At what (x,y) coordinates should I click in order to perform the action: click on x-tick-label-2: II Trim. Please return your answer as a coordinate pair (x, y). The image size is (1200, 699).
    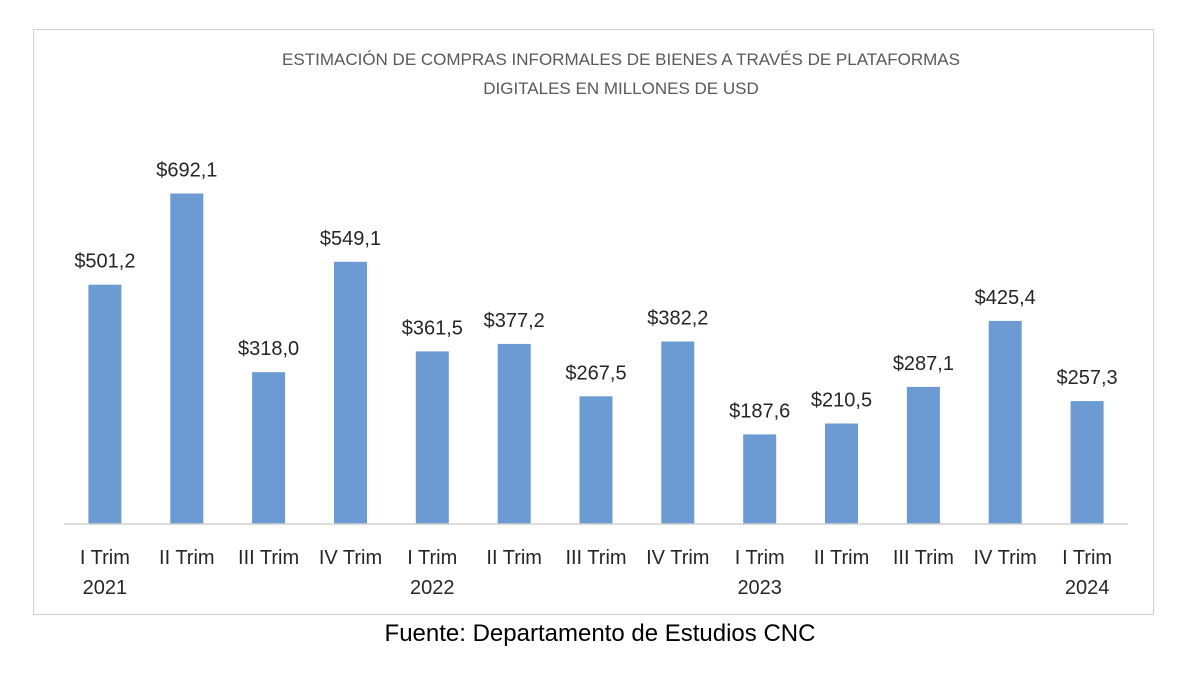
    Looking at the image, I should click on (187, 558).